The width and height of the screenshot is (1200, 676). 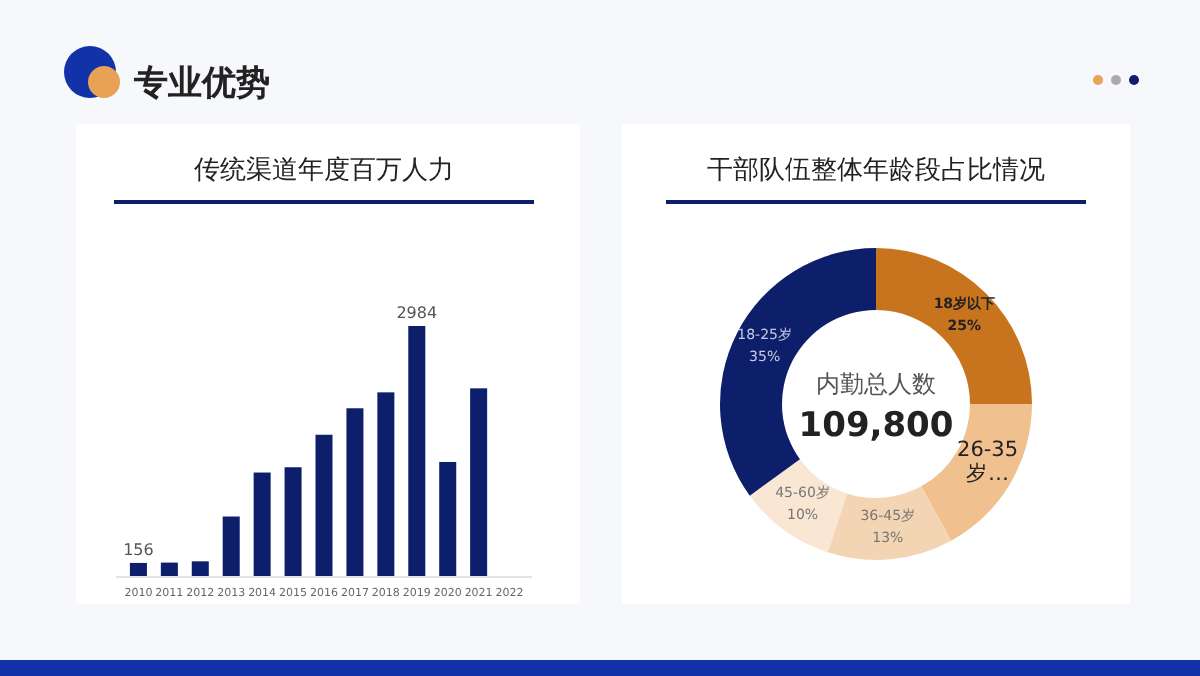 I want to click on chart-title: 传统渠道年度百万人力, so click(x=324, y=170).